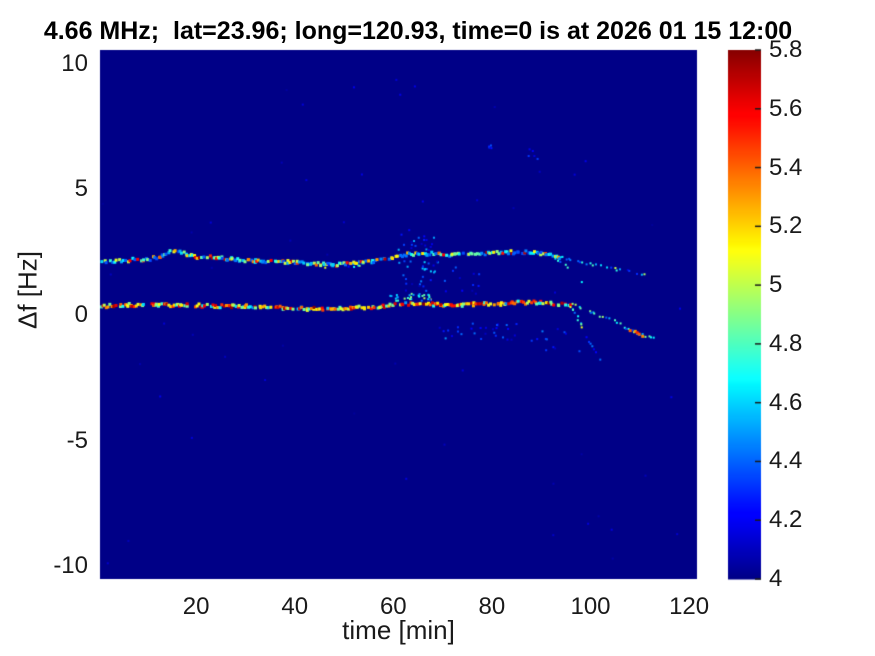 Image resolution: width=875 pixels, height=656 pixels. What do you see at coordinates (786, 49) in the screenshot?
I see `colorbar-tick-label-5.8: 5.8` at bounding box center [786, 49].